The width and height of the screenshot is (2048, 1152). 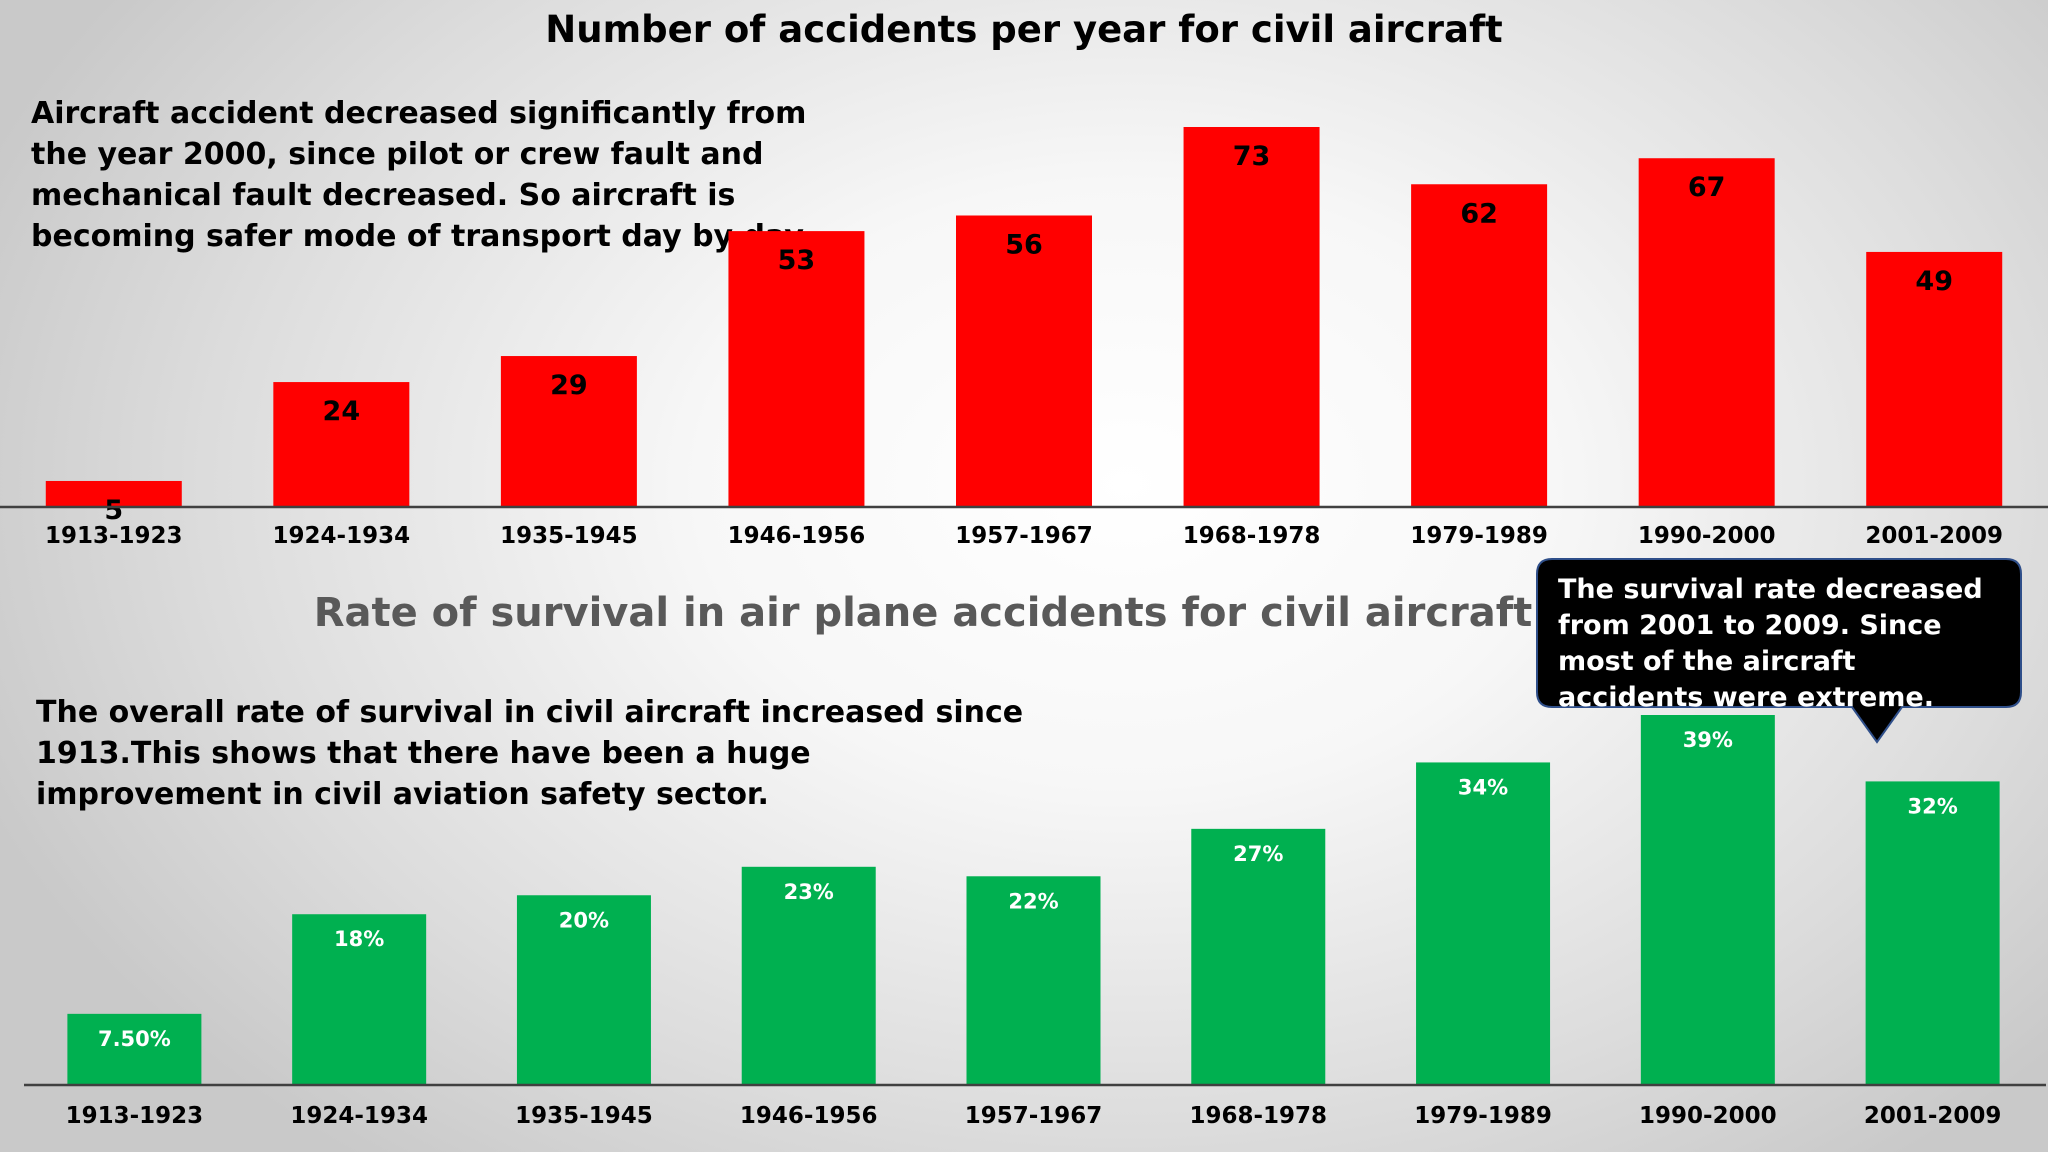 What do you see at coordinates (569, 385) in the screenshot?
I see `data-label-1935-1945: 29` at bounding box center [569, 385].